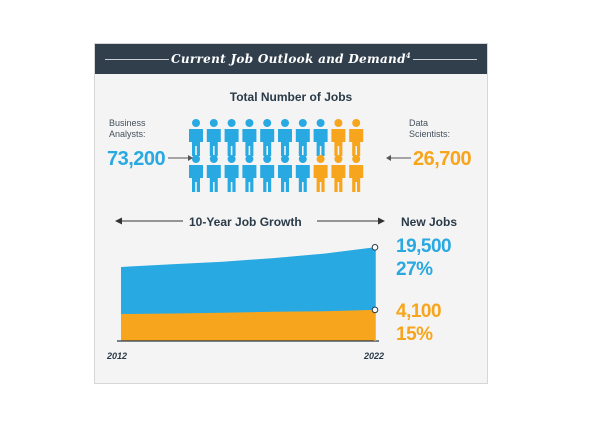 This screenshot has width=612, height=431. What do you see at coordinates (398, 158) in the screenshot?
I see `data-scientists-arrow` at bounding box center [398, 158].